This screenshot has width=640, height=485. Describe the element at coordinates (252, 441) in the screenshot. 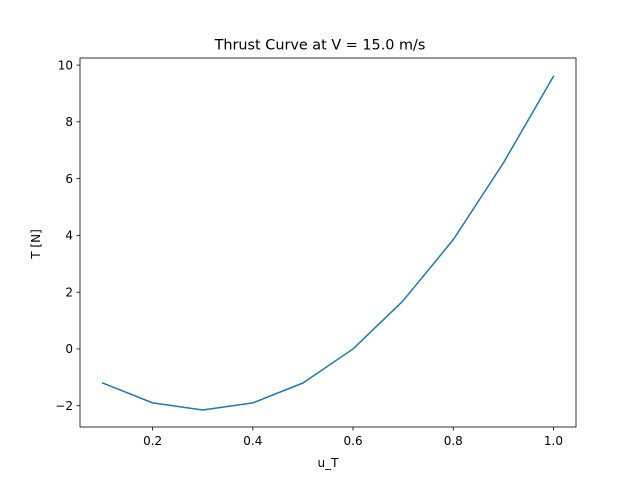

I see `x-tick-label: 0.4` at that location.